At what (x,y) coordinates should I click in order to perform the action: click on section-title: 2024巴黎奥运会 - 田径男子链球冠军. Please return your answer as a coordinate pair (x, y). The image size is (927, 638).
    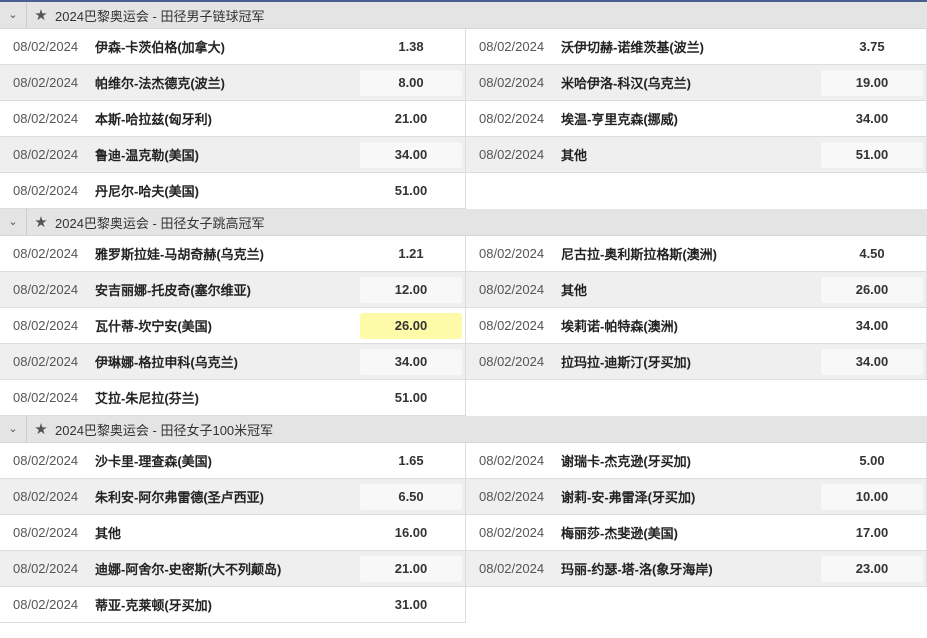
    Looking at the image, I should click on (160, 16).